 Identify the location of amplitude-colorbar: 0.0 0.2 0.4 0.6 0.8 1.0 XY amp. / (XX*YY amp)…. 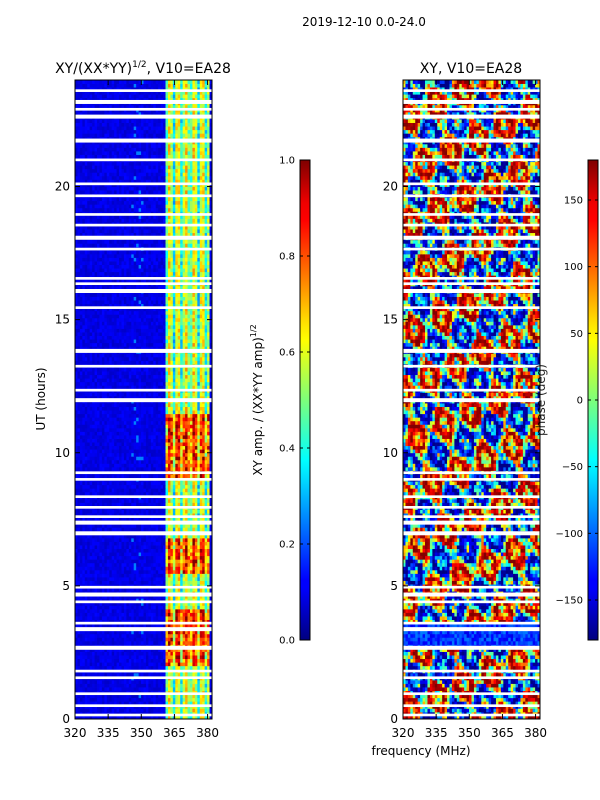
(280, 401).